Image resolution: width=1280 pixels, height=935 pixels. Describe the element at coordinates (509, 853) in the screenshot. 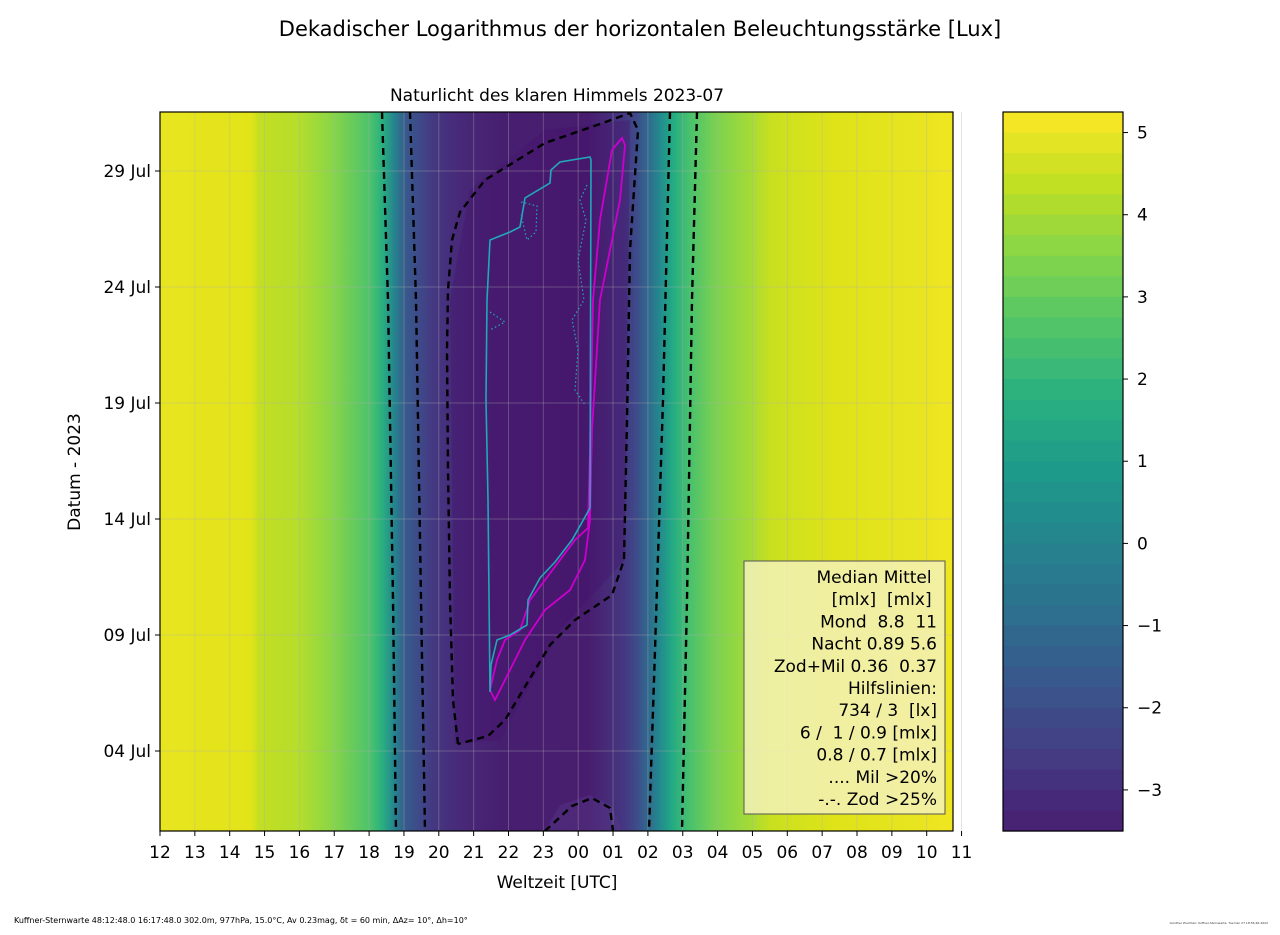

I see `x-tick-label: 22` at that location.